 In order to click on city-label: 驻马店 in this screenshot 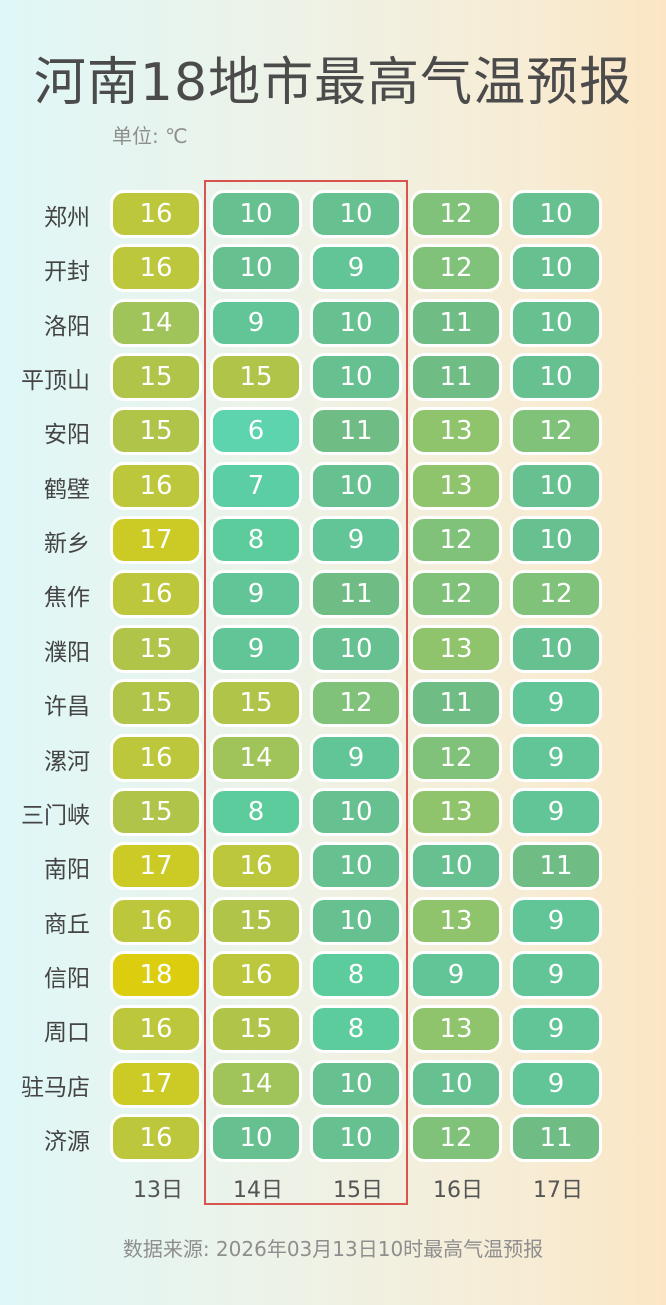, I will do `click(55, 1087)`.